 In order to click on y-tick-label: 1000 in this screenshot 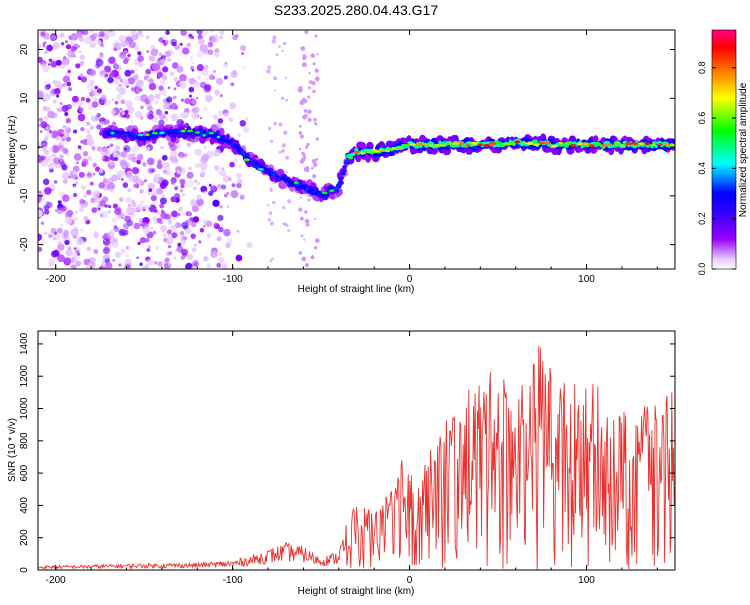, I will do `click(24, 408)`.